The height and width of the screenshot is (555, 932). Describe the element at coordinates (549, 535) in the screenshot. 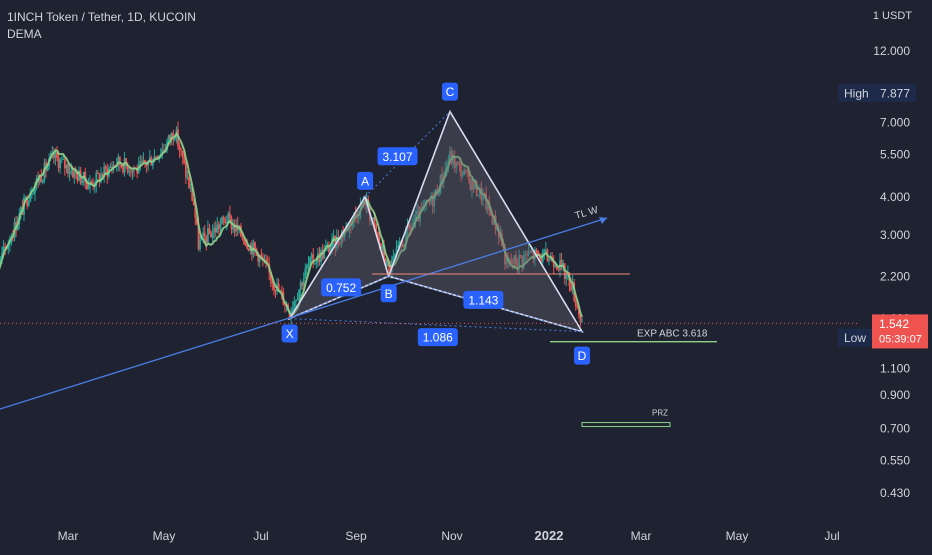

I see `x-tick-label: 2022` at that location.